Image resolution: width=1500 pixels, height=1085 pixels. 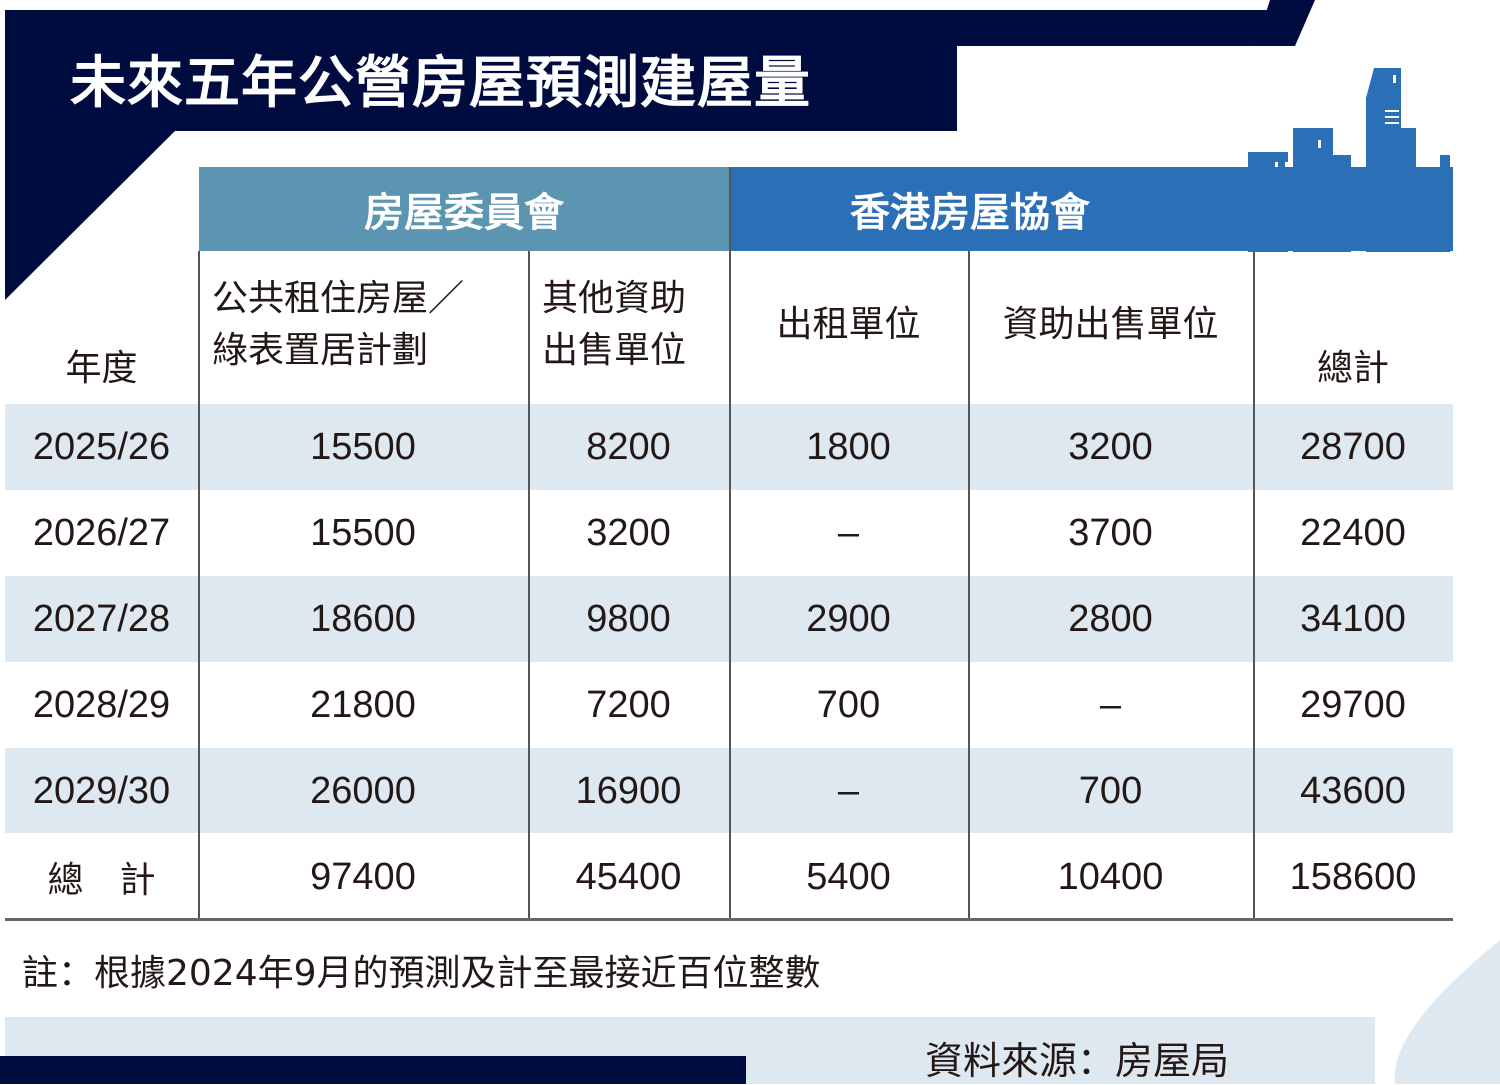 What do you see at coordinates (320, 350) in the screenshot?
I see `column-header-line: 綠表置居計劃` at bounding box center [320, 350].